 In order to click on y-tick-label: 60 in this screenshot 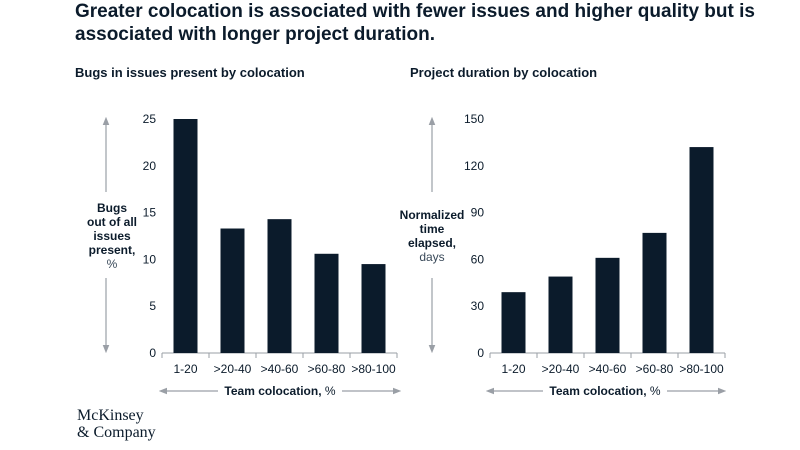, I will do `click(478, 259)`.